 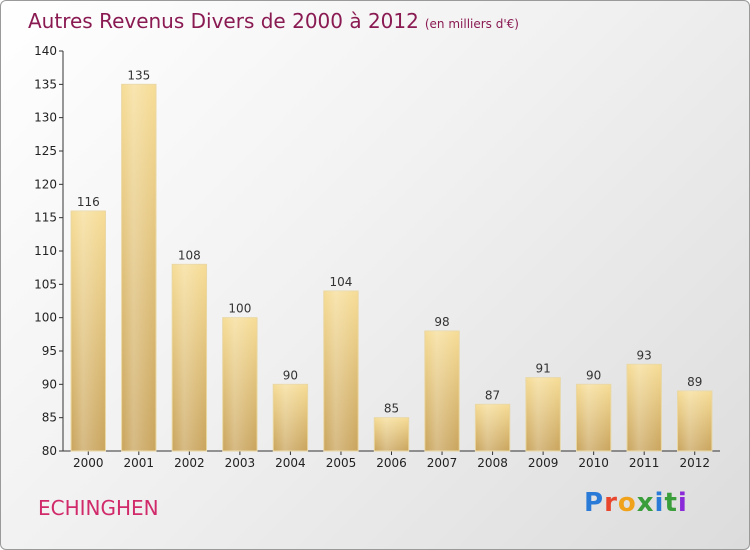 What do you see at coordinates (290, 463) in the screenshot?
I see `x-tick-label: 2004` at bounding box center [290, 463].